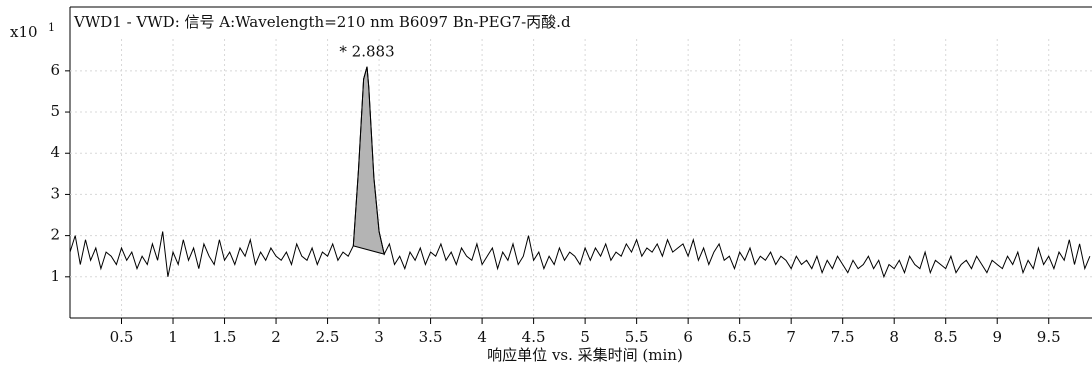  Describe the element at coordinates (637, 337) in the screenshot. I see `x-tick-label: 5.5` at that location.